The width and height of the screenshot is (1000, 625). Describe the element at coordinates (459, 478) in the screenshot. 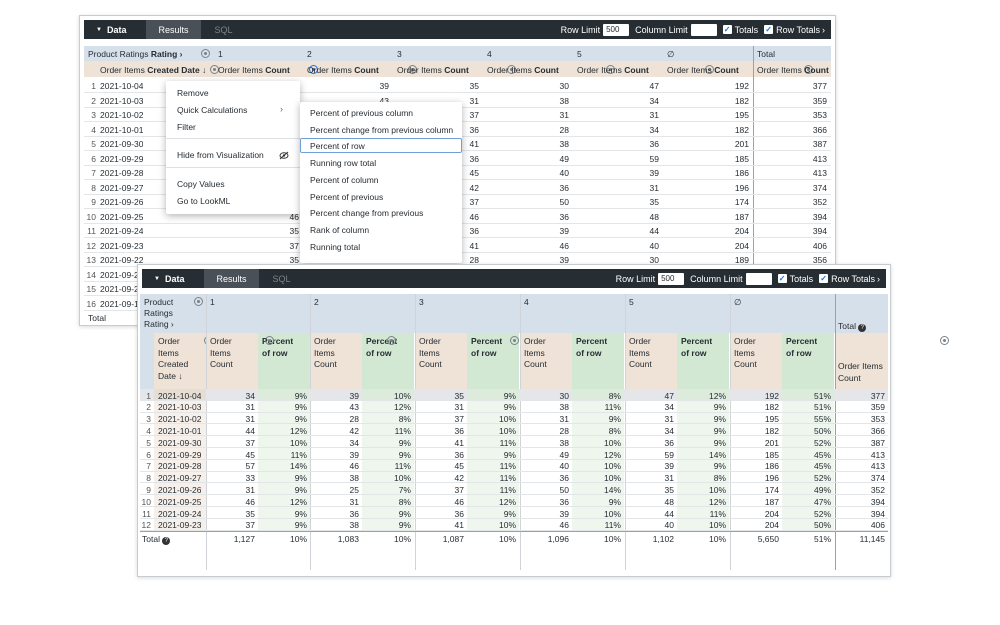

I see `count-value: 42` at that location.